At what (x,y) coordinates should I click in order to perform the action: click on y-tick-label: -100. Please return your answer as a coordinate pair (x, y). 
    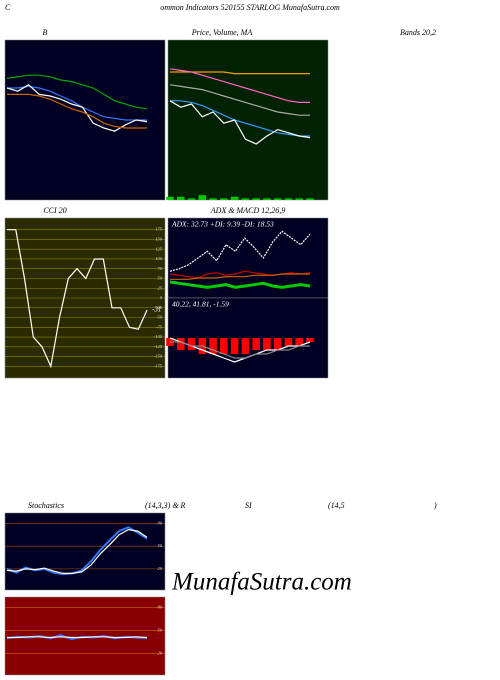
    Looking at the image, I should click on (158, 336).